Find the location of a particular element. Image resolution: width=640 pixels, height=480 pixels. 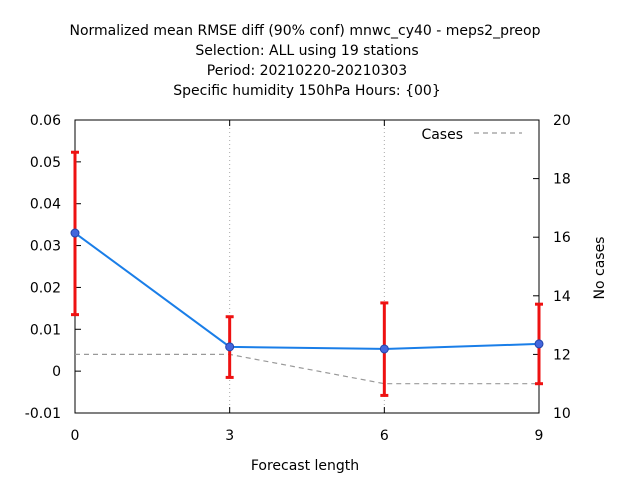

legend: Cases is located at coordinates (471, 135).